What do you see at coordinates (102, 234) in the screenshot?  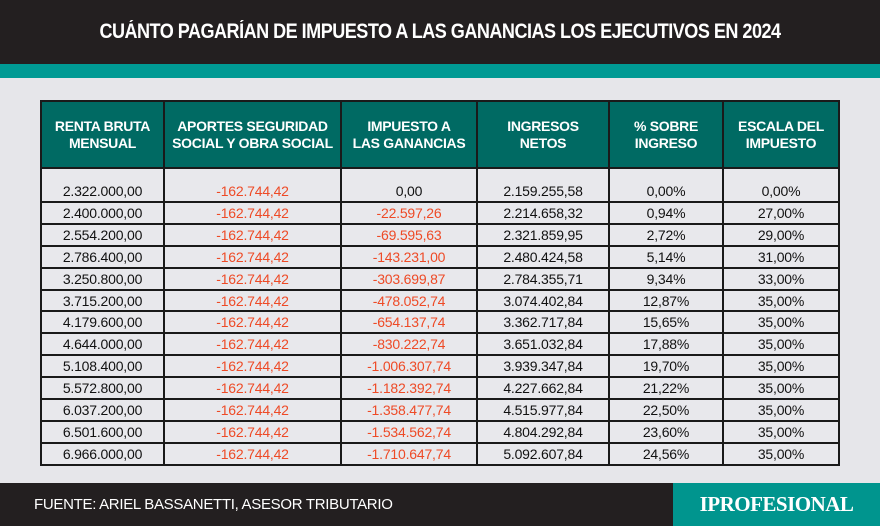 I see `table-cell: 2.554.200,00` at bounding box center [102, 234].